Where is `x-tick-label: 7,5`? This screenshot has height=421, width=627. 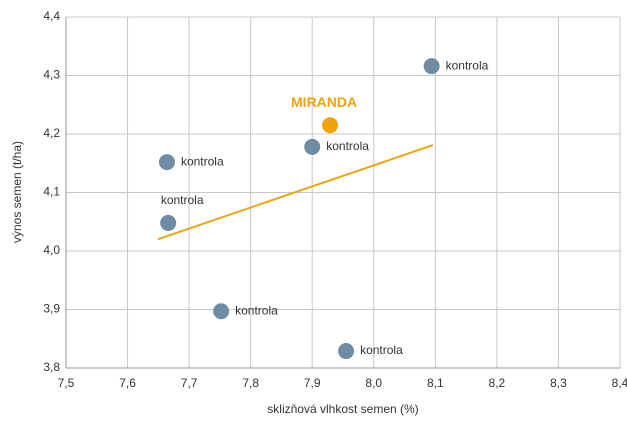
x-tick-label: 7,5 is located at coordinates (66, 383).